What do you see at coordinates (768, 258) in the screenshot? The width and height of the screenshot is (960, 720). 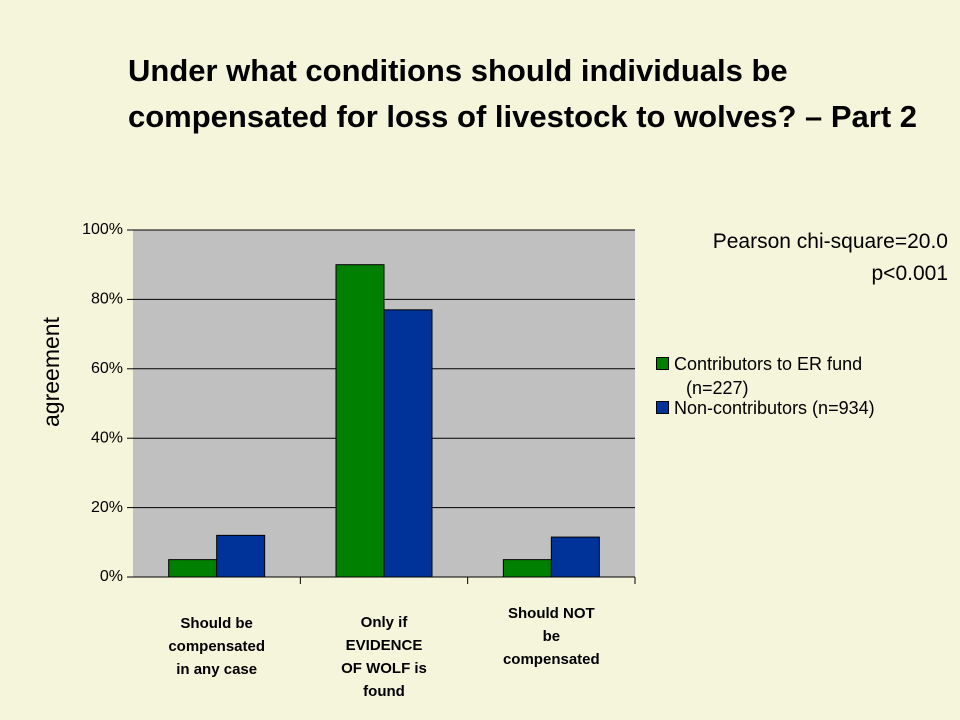 I see `statistics-annotation: Pearson chi-square=20.0 p<0.001` at bounding box center [768, 258].